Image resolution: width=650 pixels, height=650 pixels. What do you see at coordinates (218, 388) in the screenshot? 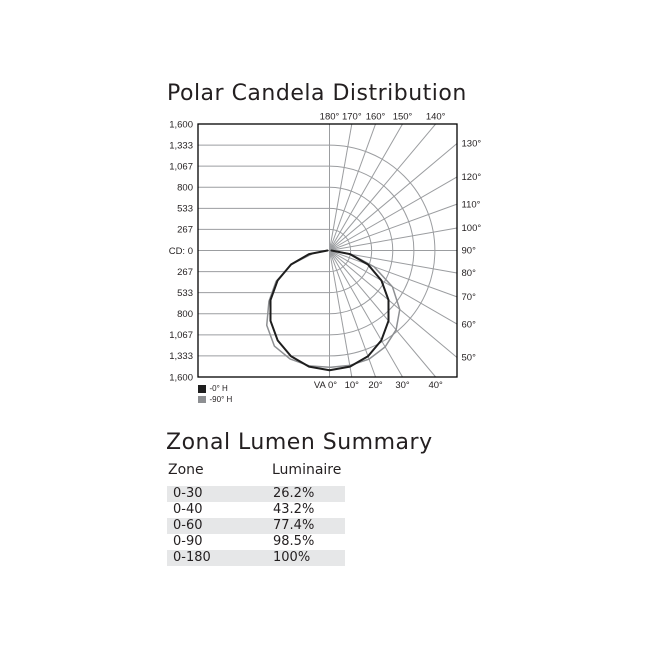
I see `legend-label-0h: -0° H` at bounding box center [218, 388].